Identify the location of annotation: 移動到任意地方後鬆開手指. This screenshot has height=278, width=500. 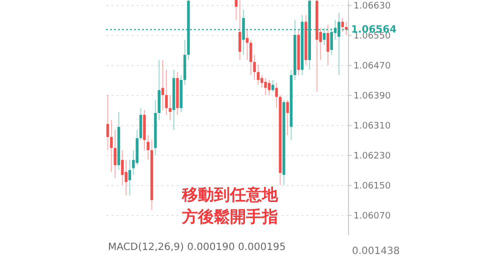
(230, 206).